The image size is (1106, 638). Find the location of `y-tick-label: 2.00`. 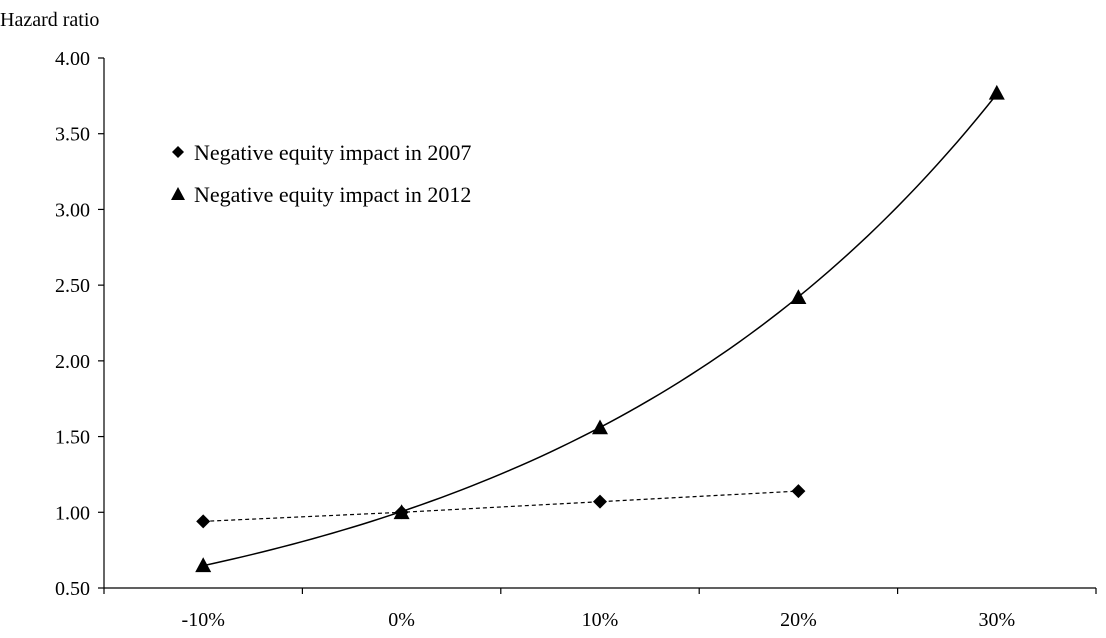

y-tick-label: 2.00 is located at coordinates (72, 362).